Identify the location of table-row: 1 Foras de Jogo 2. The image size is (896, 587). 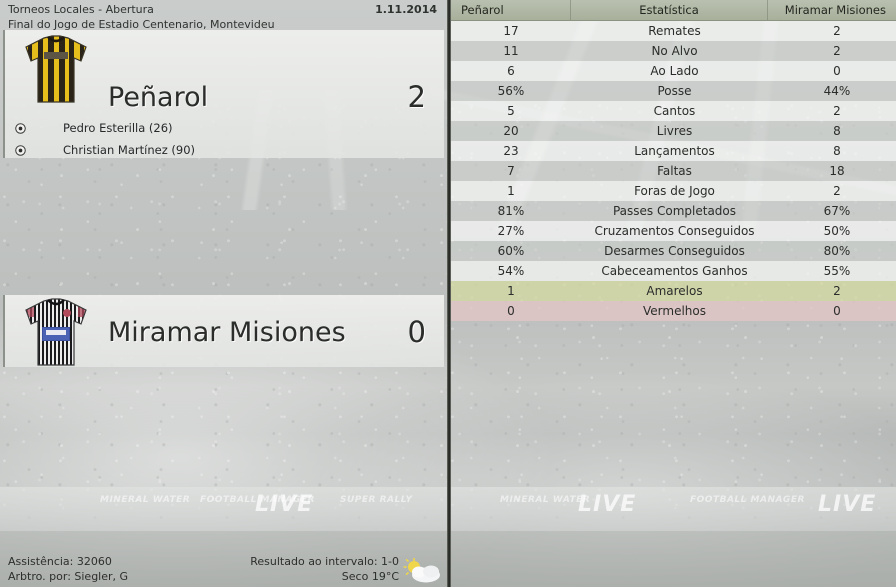
(673, 191).